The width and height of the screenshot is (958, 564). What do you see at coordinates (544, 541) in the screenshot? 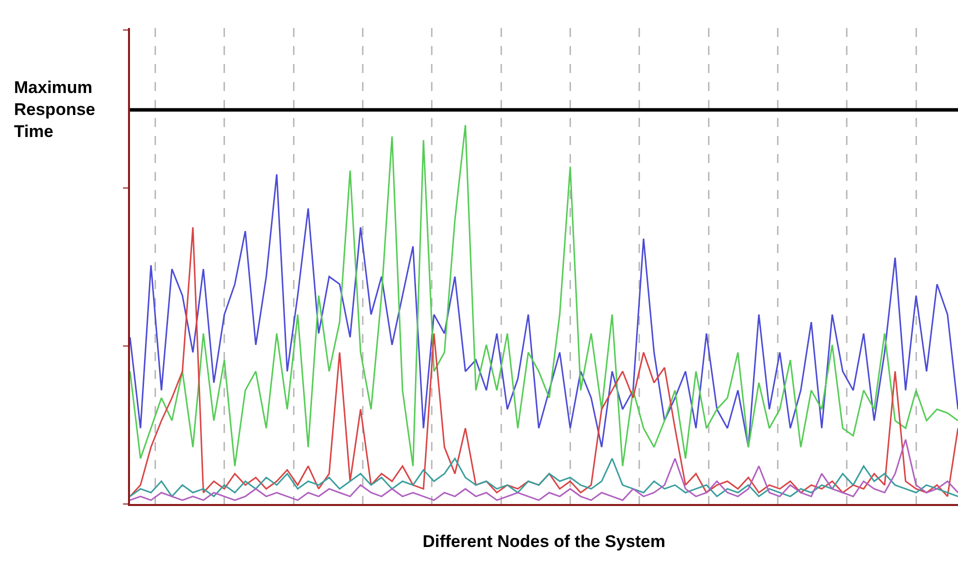
I see `x-axis-title: Different Nodes of the System` at bounding box center [544, 541].